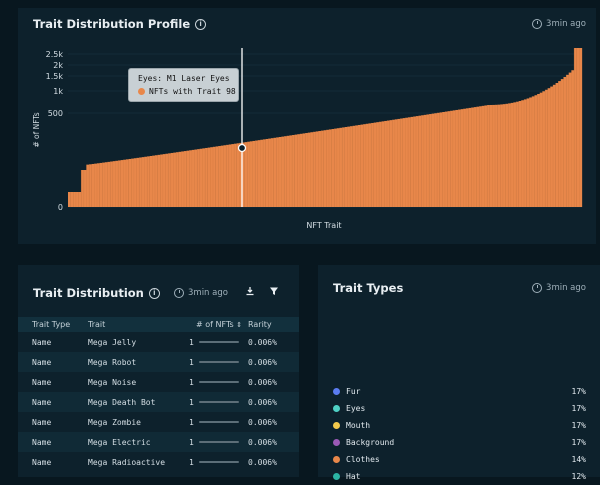  What do you see at coordinates (459, 427) in the screenshot?
I see `legend-item-mouth: Mouth 17%` at bounding box center [459, 427].